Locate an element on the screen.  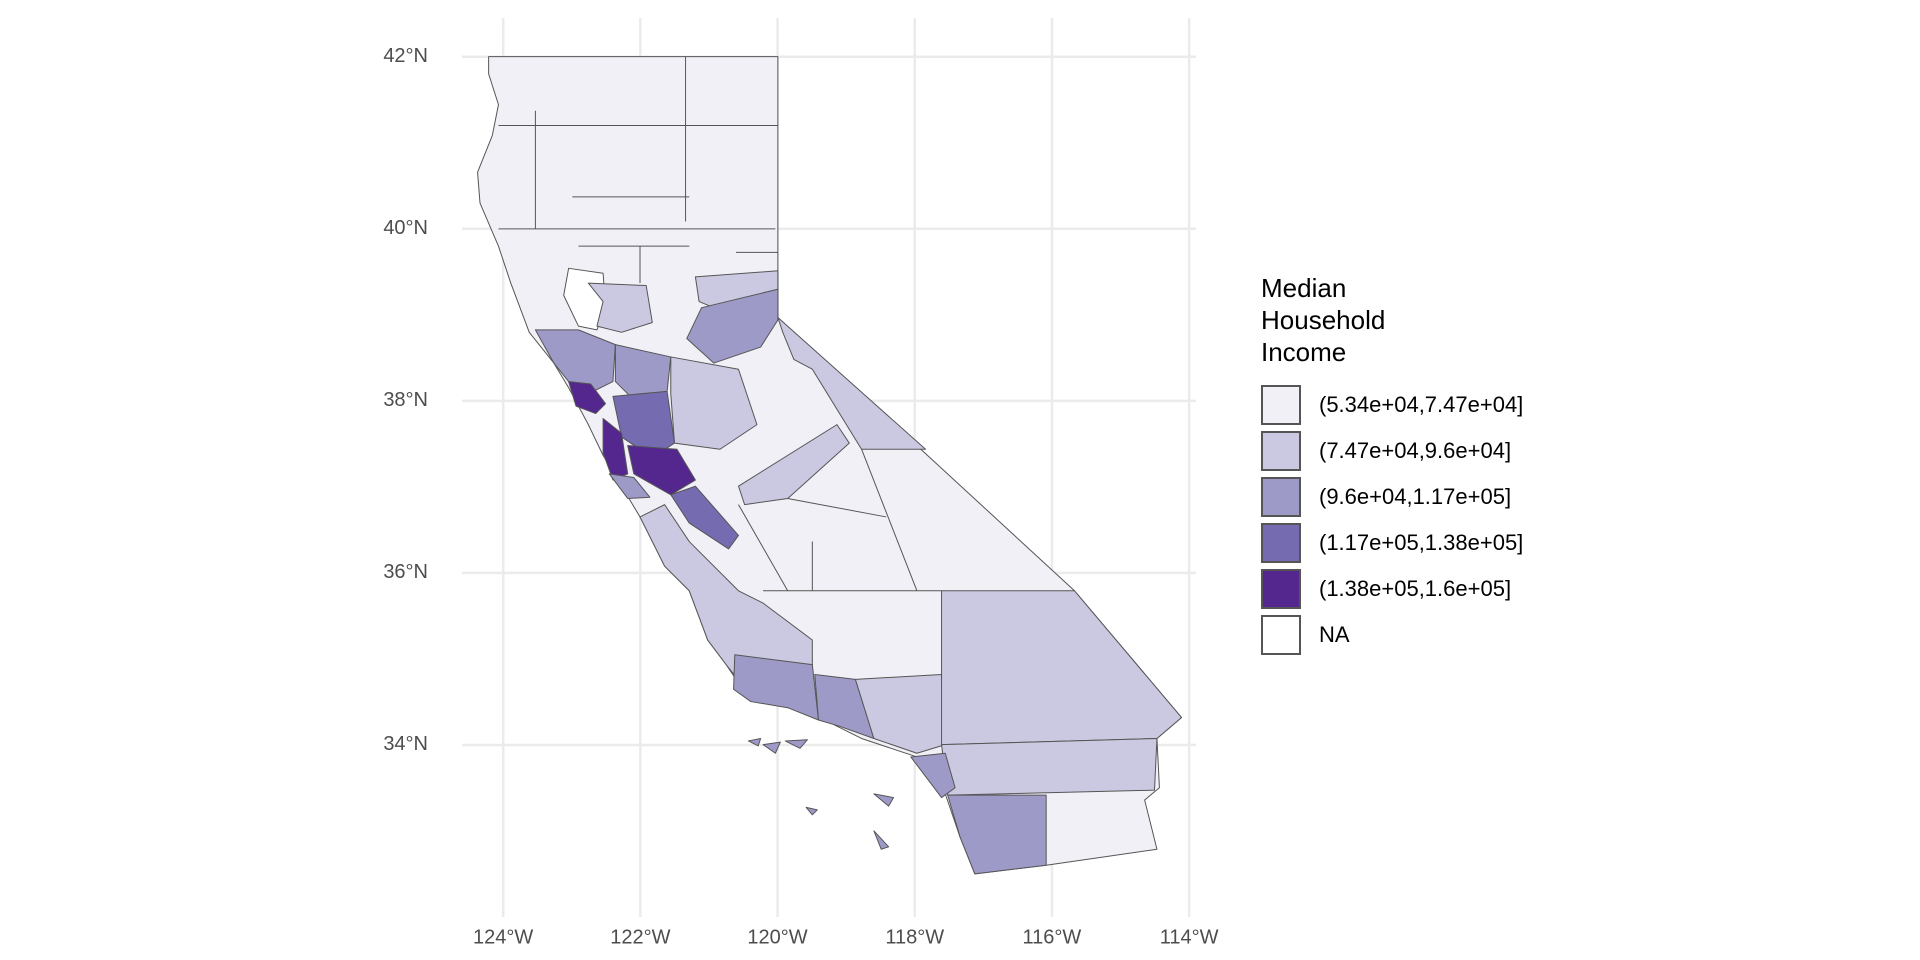
y-tick-label: 36°N is located at coordinates (405, 572).